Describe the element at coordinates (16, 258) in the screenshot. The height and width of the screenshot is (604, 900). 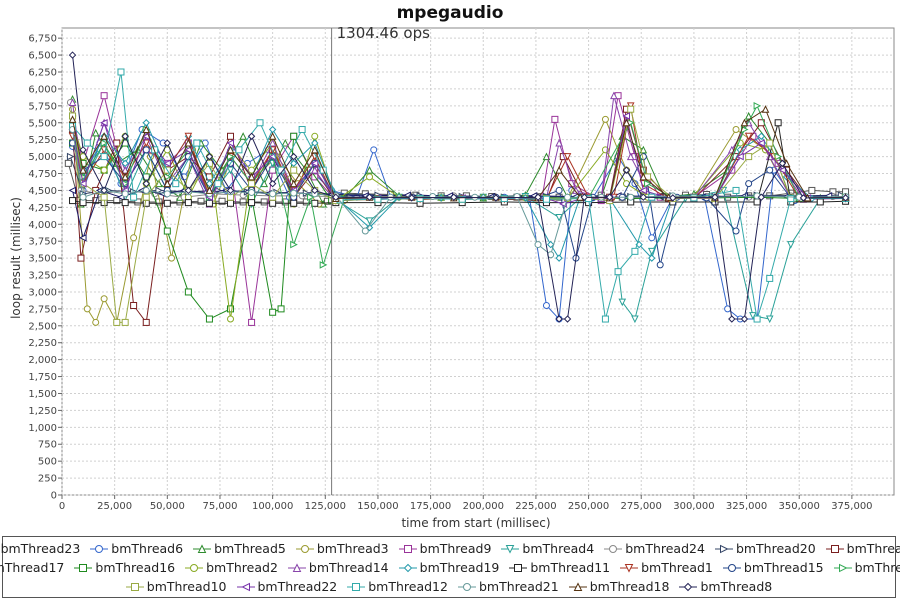
I see `y-axis-label: loop result (millisec)` at that location.